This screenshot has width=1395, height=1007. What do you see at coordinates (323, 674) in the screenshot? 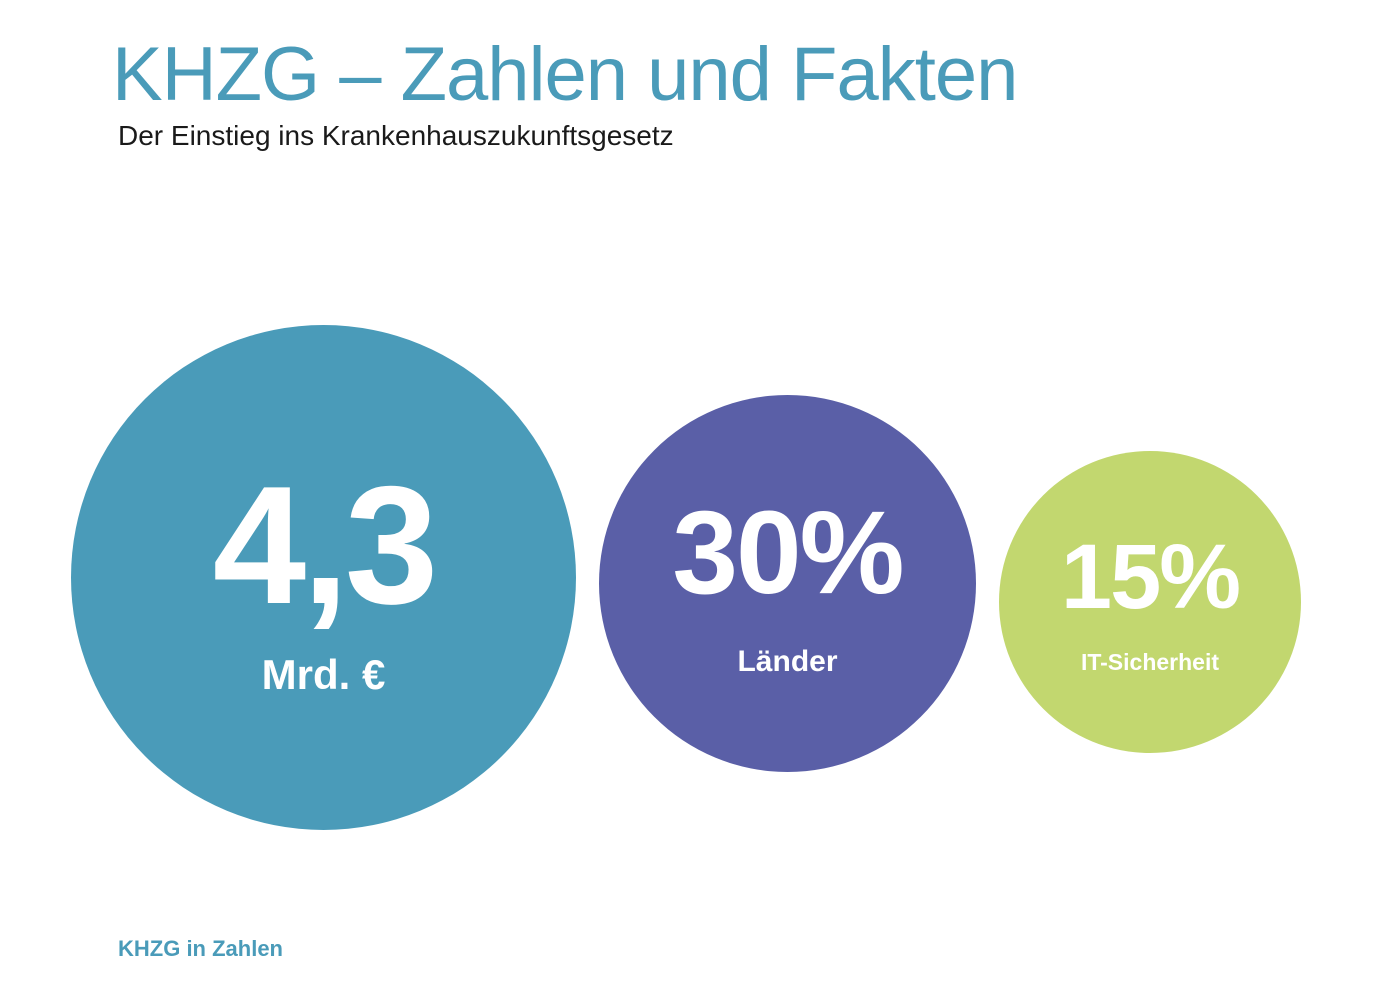
I see `stat-label: Mrd. €` at bounding box center [323, 674].